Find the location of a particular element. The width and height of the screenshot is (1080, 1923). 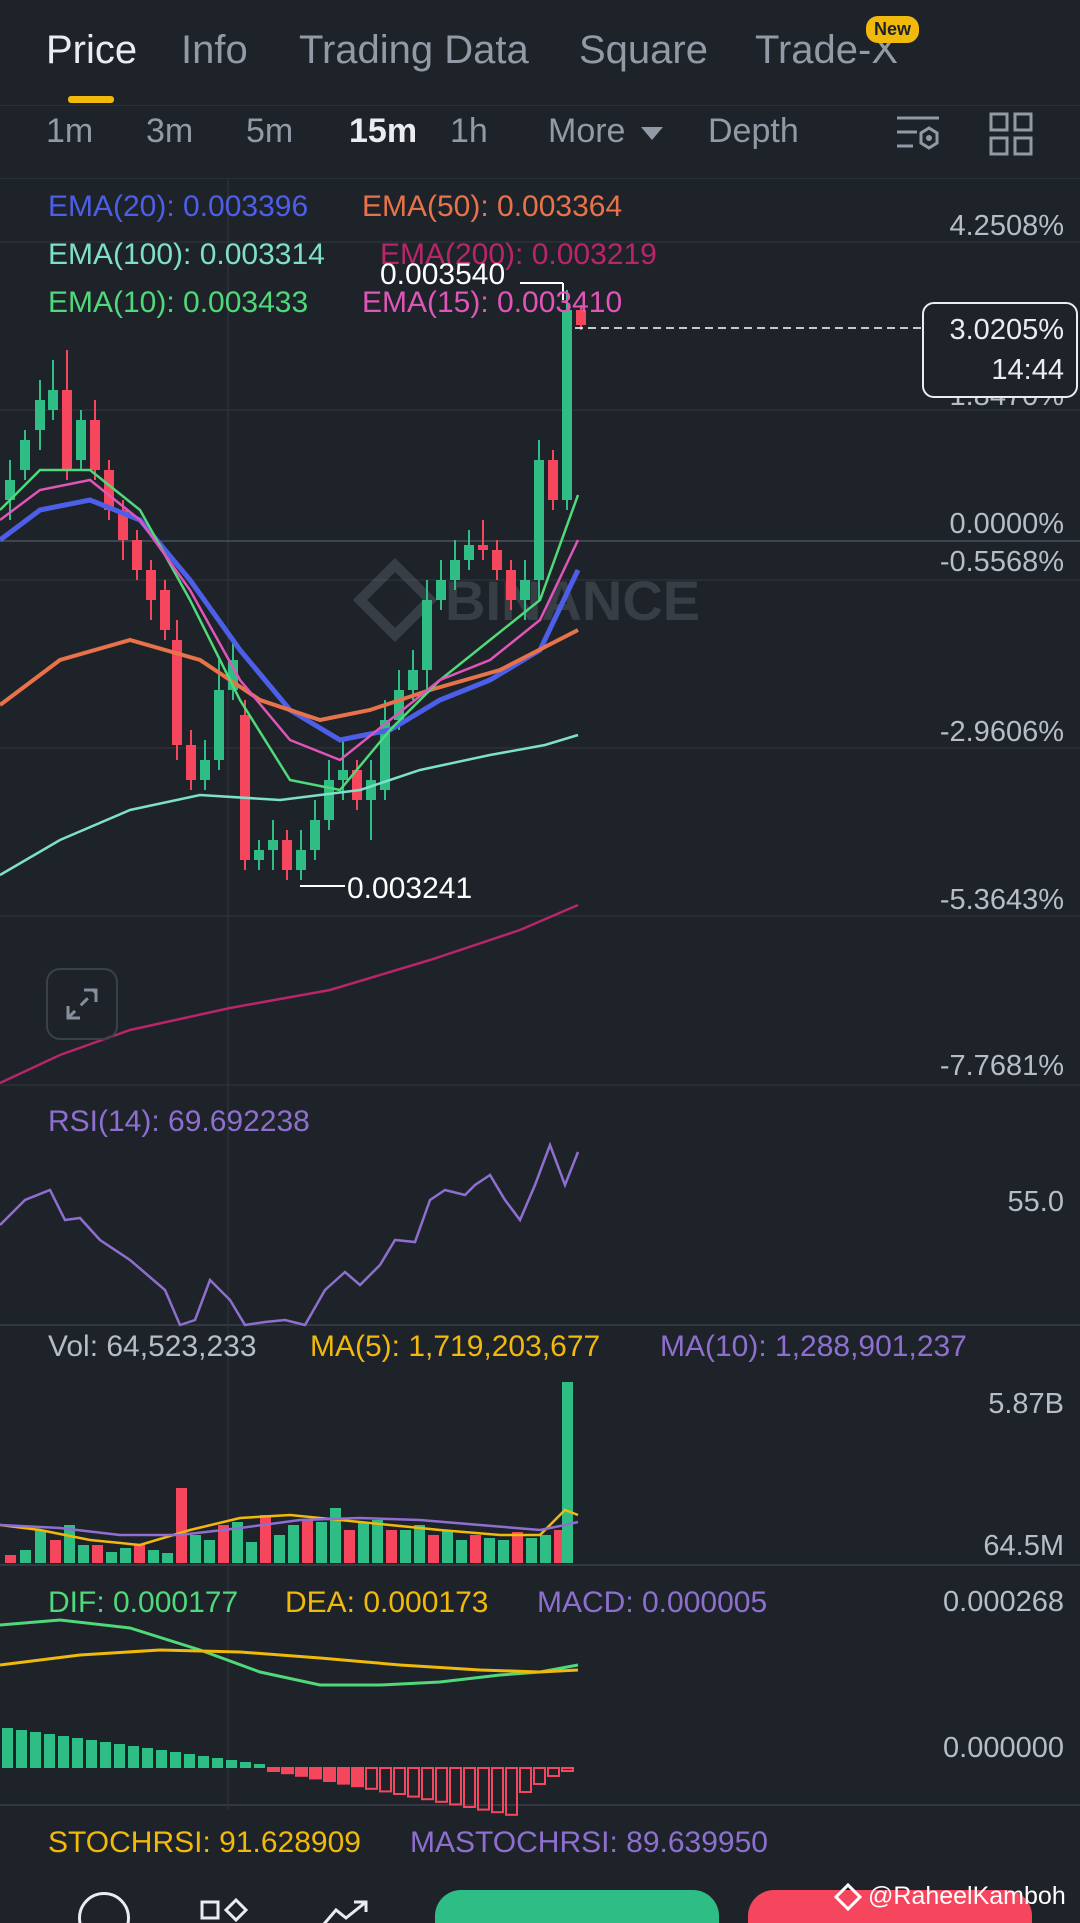

axis-label-5: -2.9606% is located at coordinates (1001, 732).